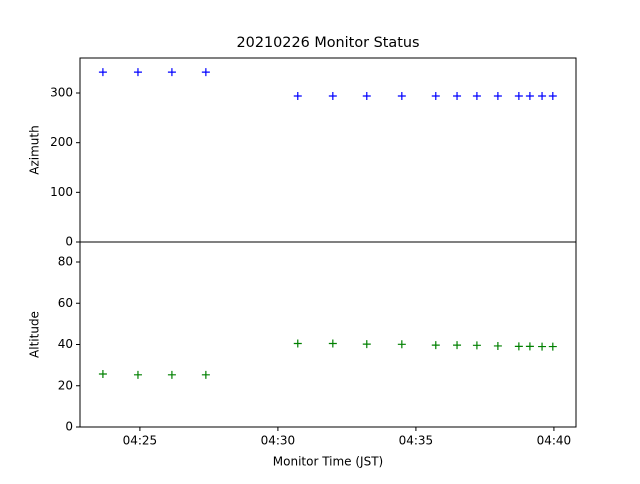  Describe the element at coordinates (328, 43) in the screenshot. I see `chart-title: 20210226 Monitor Status` at that location.